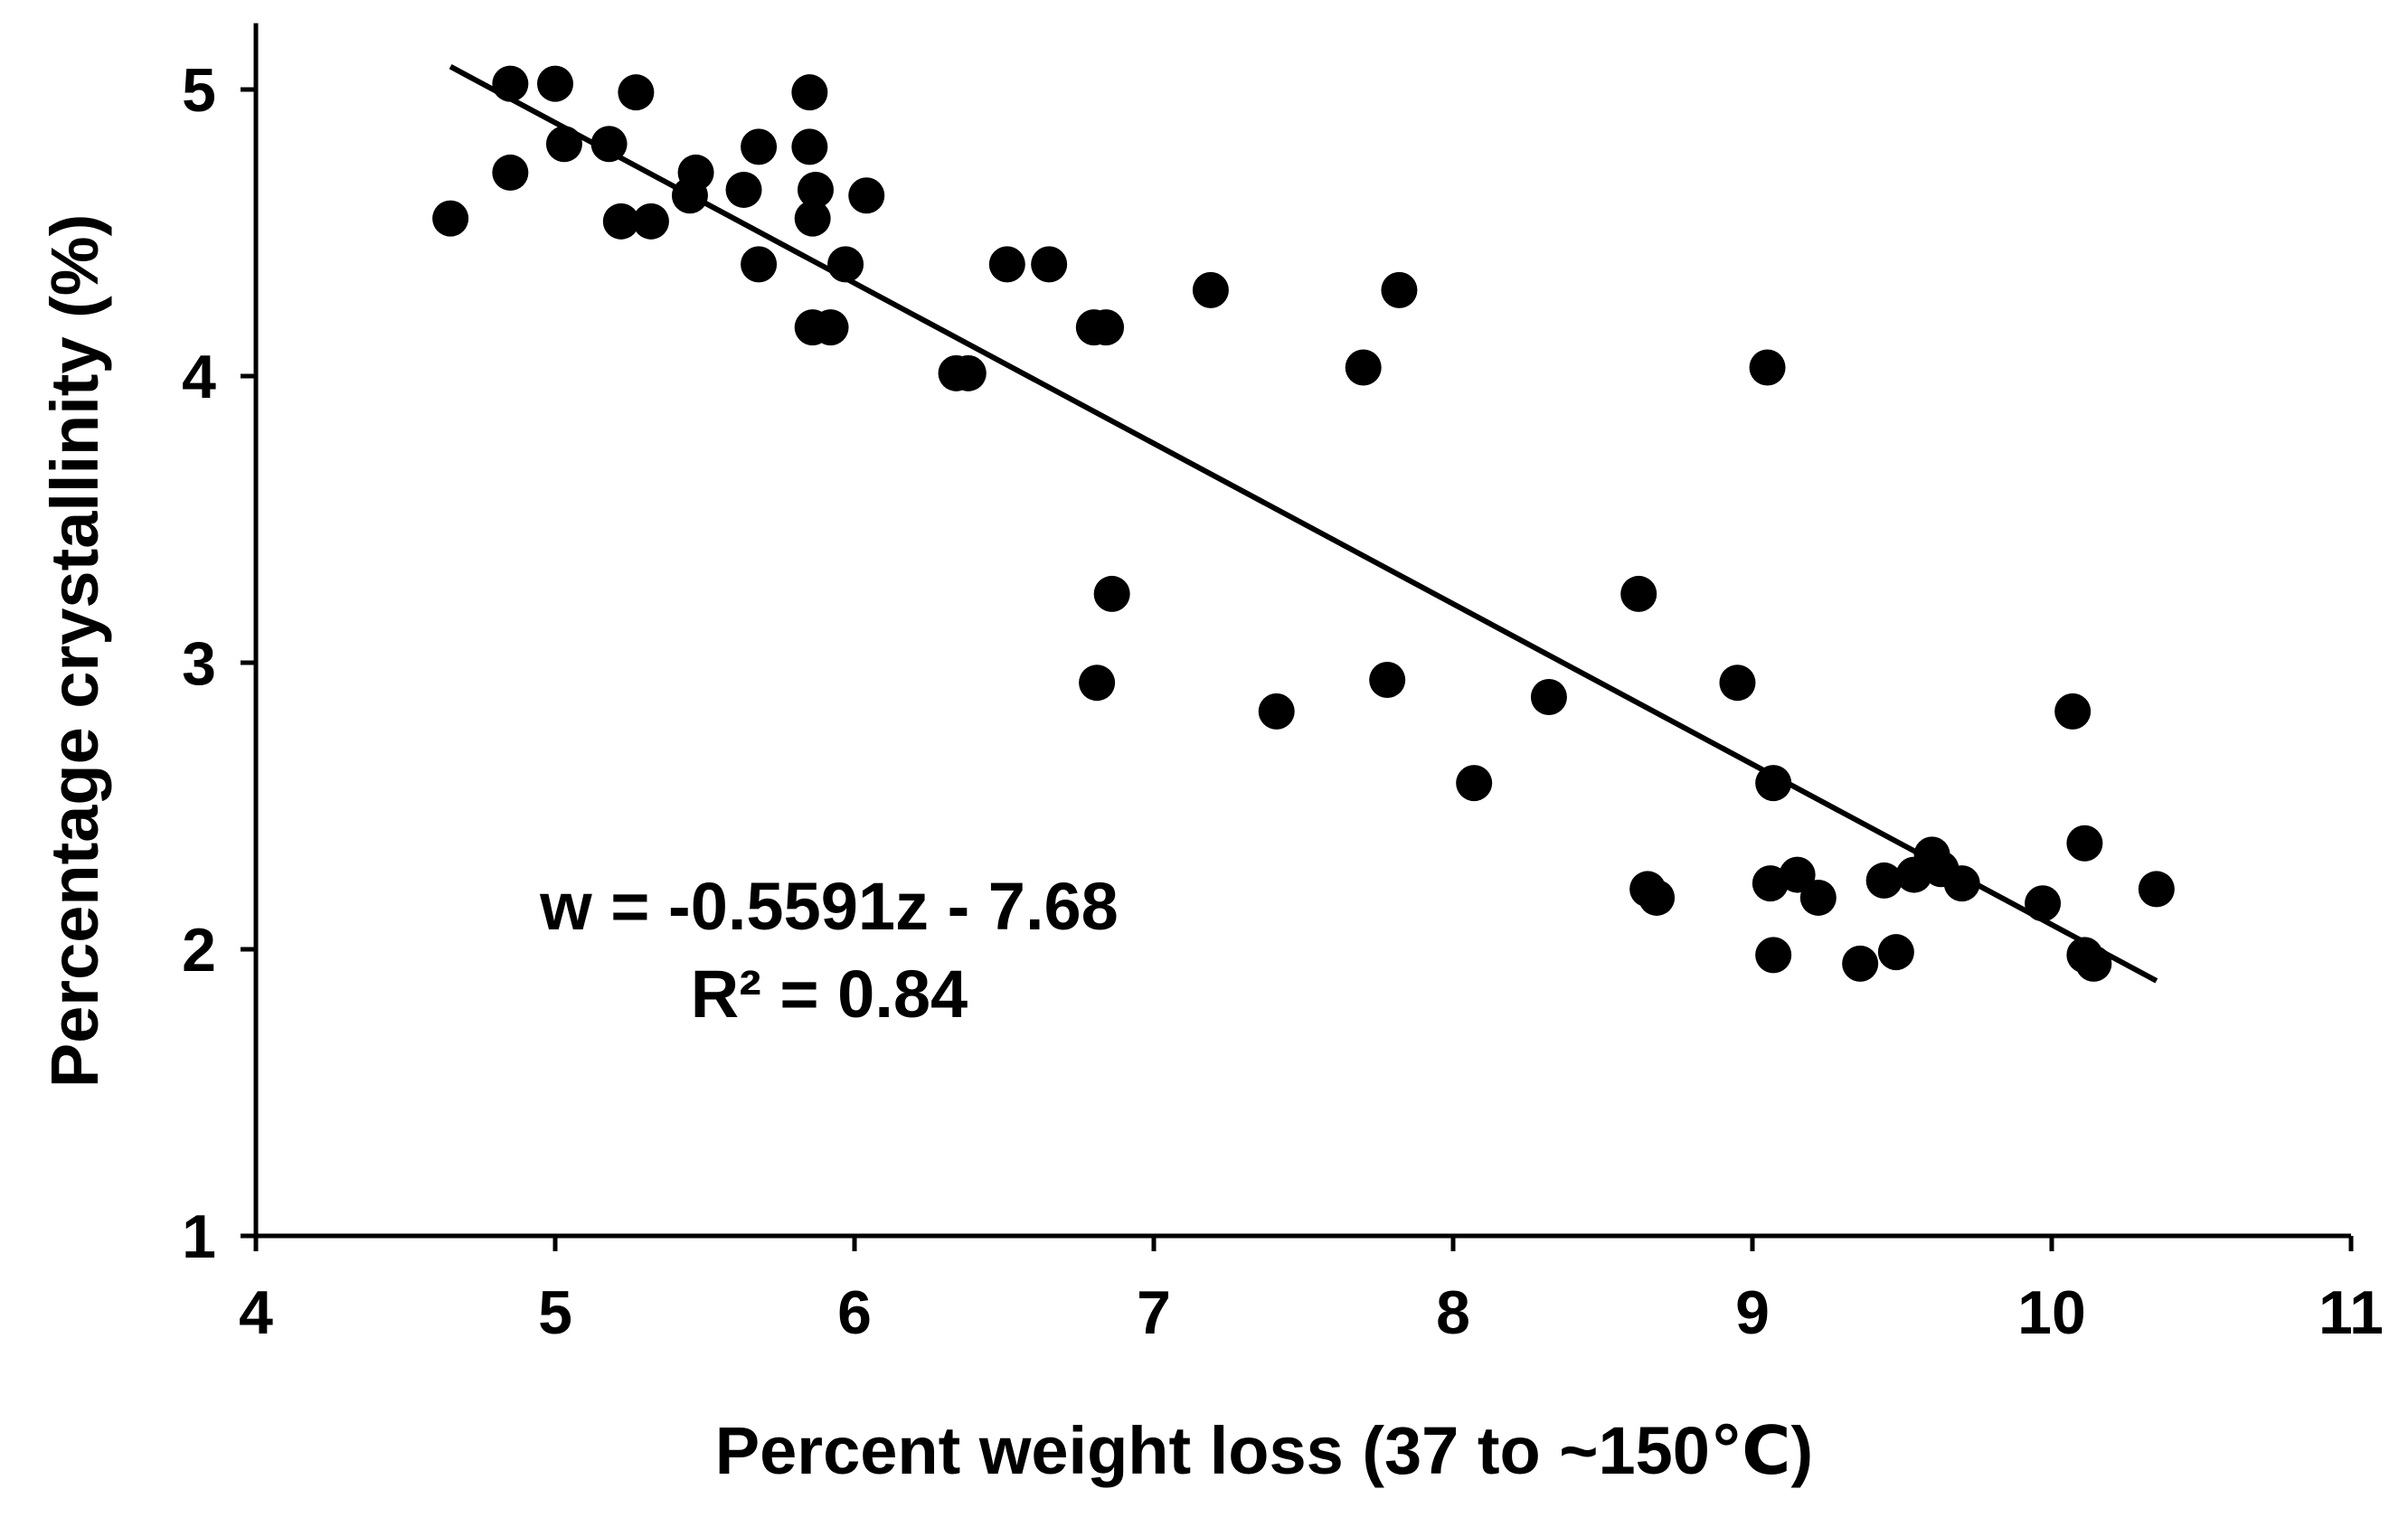  What do you see at coordinates (199, 90) in the screenshot?
I see `y-tick-label: 5` at bounding box center [199, 90].